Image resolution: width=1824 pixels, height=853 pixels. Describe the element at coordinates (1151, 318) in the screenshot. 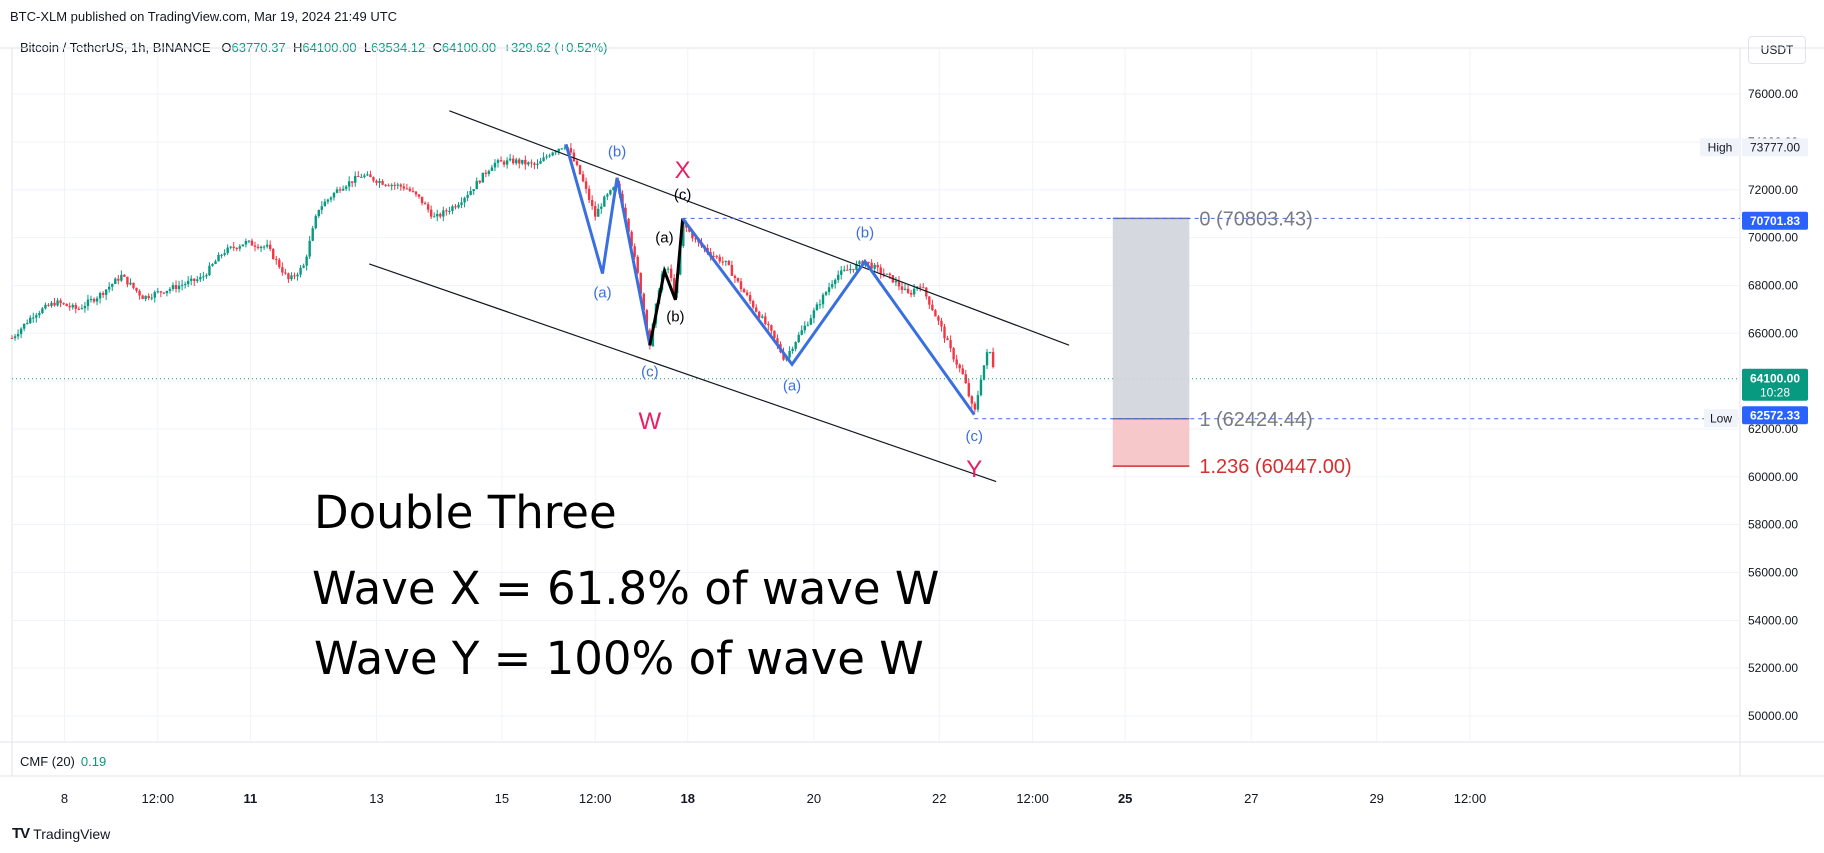

I see `fib-zone-grey` at that location.